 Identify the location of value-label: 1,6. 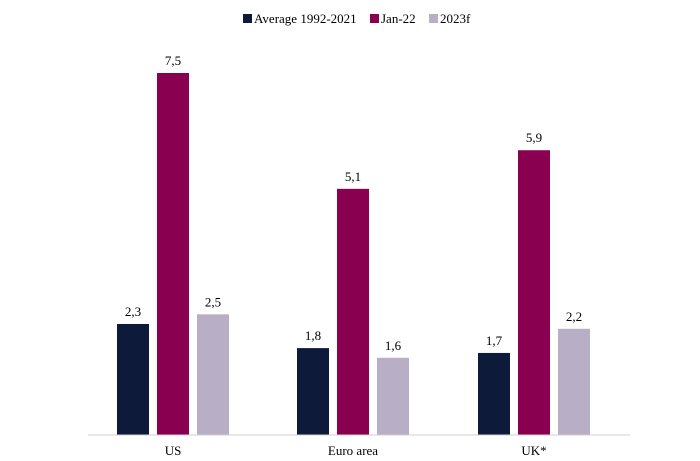
(393, 345).